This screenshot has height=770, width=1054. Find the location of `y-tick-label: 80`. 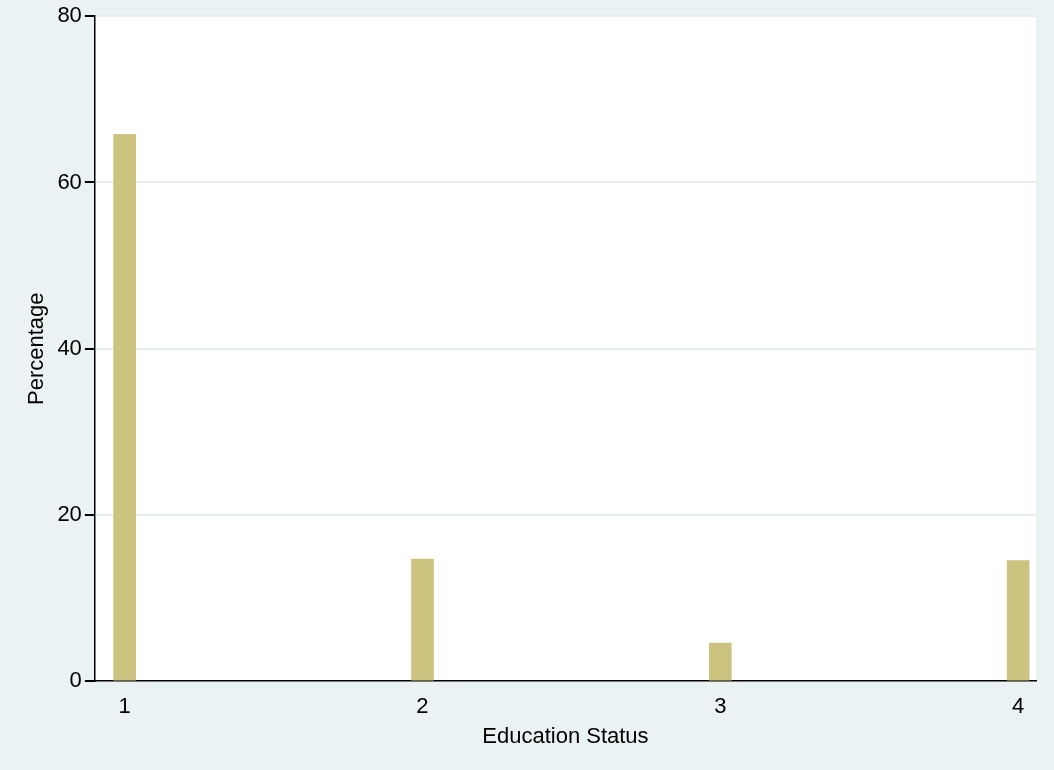

y-tick-label: 80 is located at coordinates (69, 15).